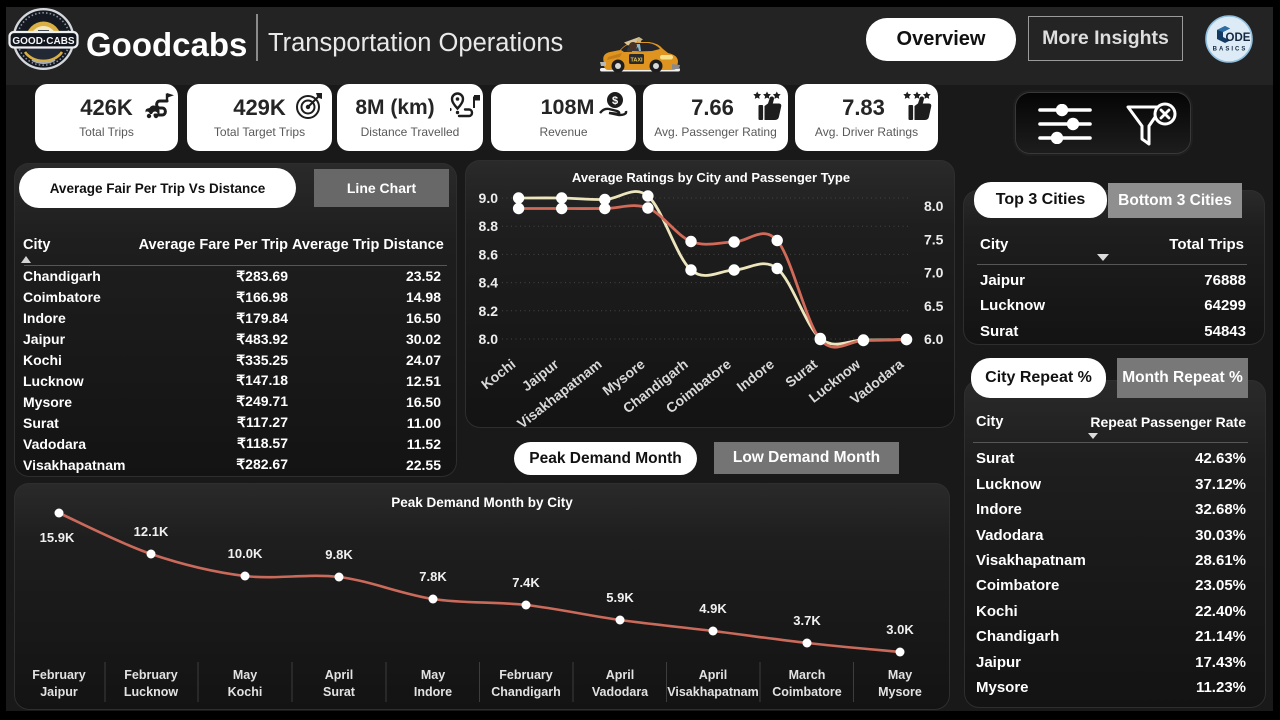 This screenshot has width=1280, height=720. Describe the element at coordinates (57, 537) in the screenshot. I see `svg-text: 15.9K` at that location.